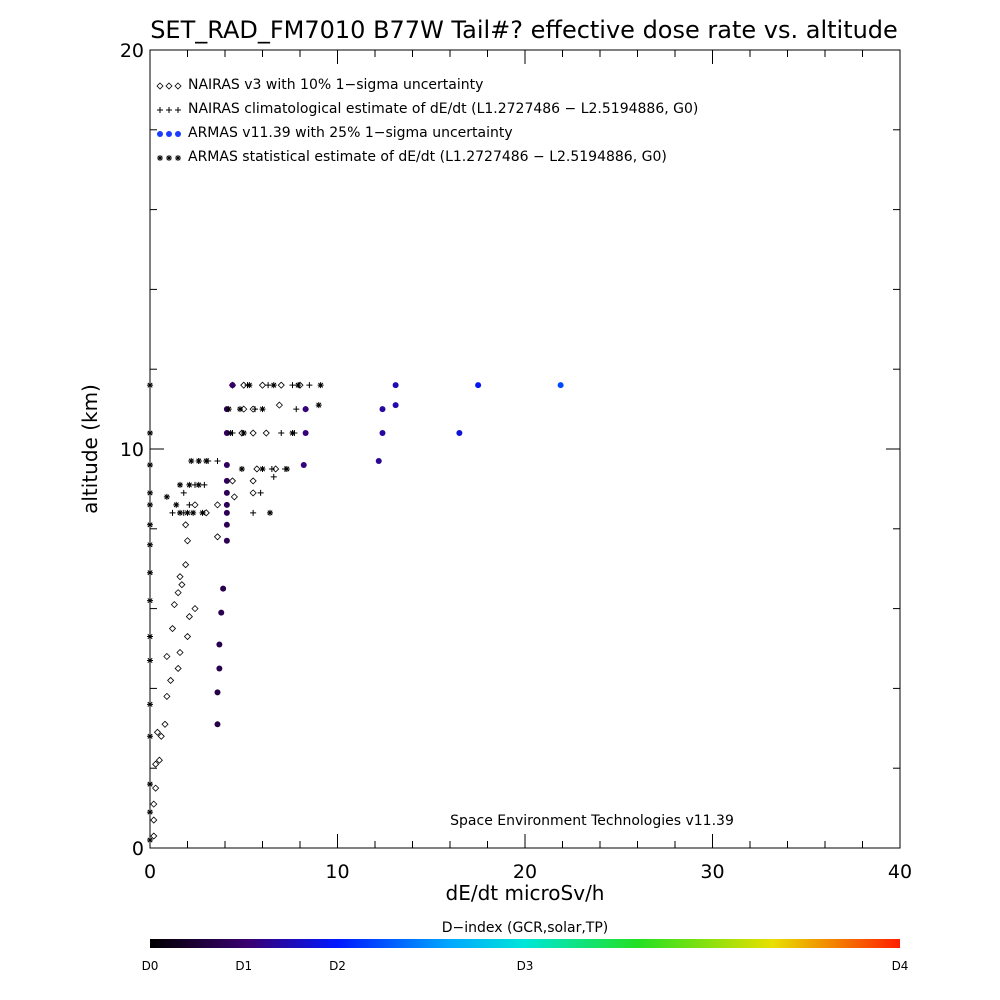 Image resolution: width=1000 pixels, height=1000 pixels. I want to click on series-diamond, so click(227, 610).